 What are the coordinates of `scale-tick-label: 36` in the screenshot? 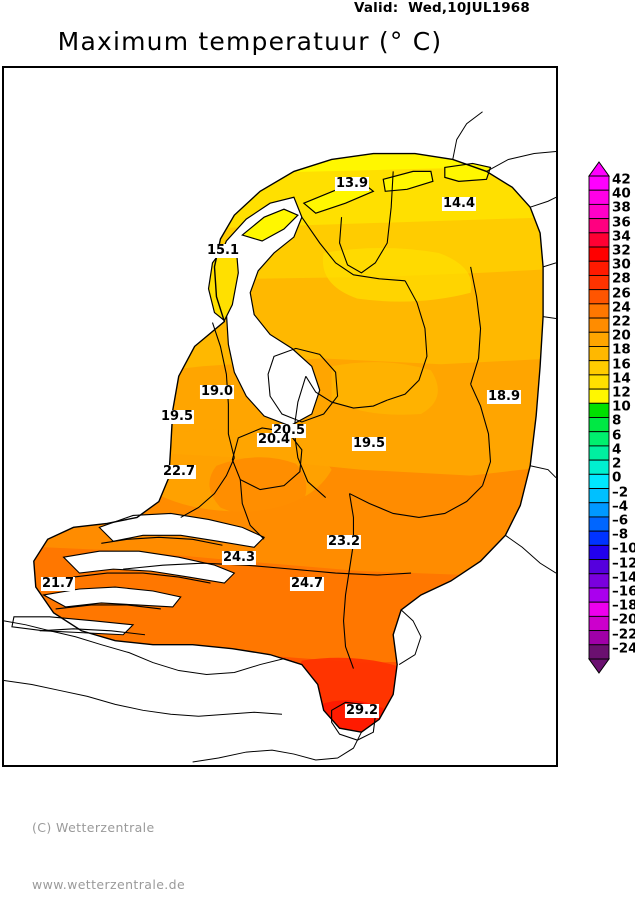 It's located at (621, 222).